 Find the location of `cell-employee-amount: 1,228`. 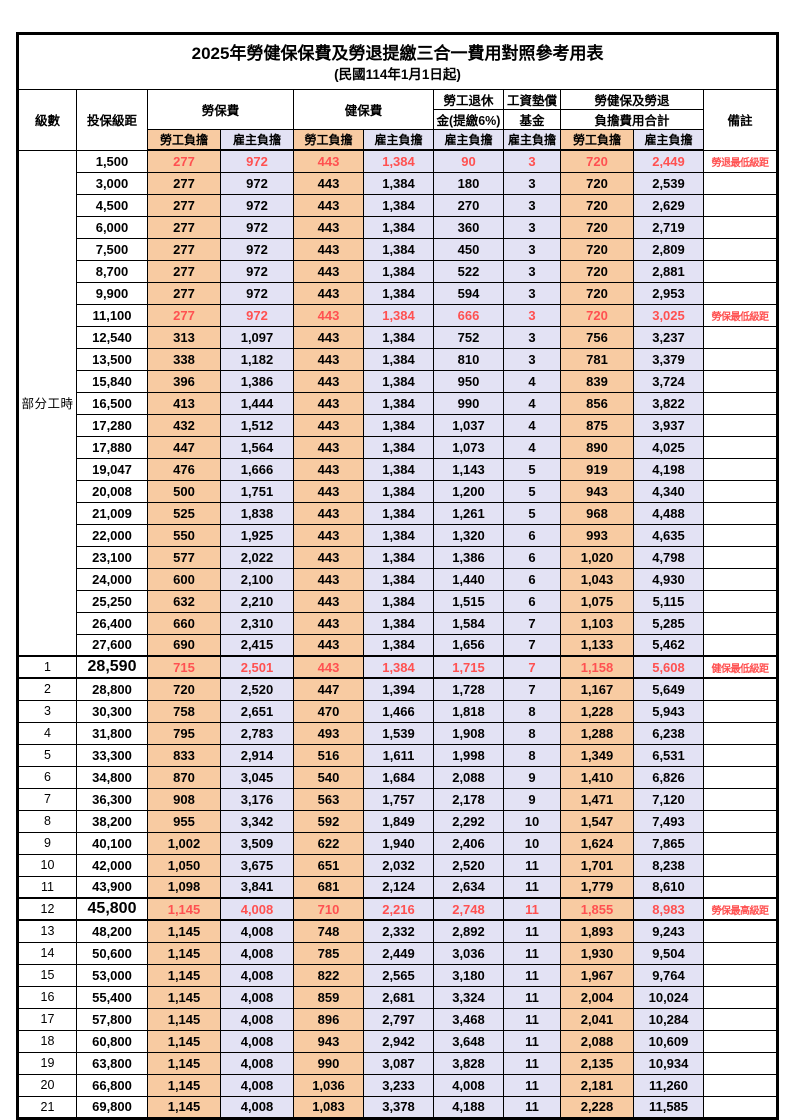

cell-employee-amount: 1,228 is located at coordinates (597, 711).